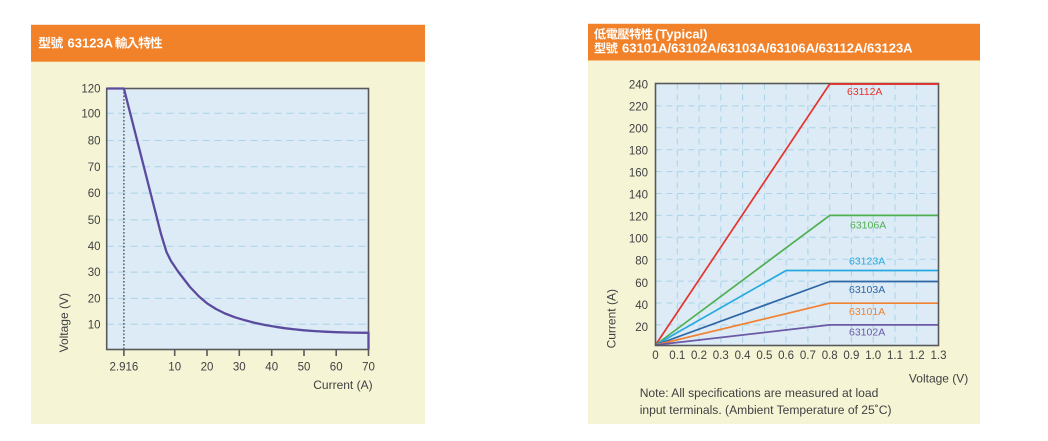 The image size is (1048, 441). I want to click on svg-text: 0.6, so click(786, 356).